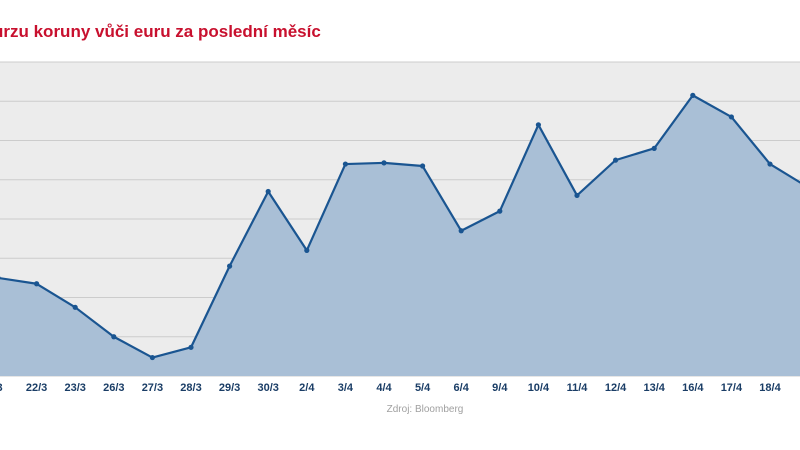 This screenshot has height=450, width=800. I want to click on x-tick-label: 4/4, so click(384, 388).